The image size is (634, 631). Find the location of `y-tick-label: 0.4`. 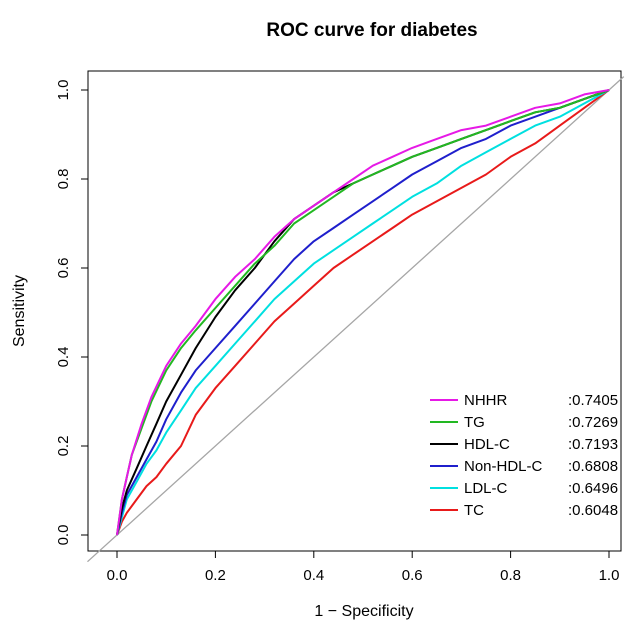

y-tick-label: 0.4 is located at coordinates (63, 357).